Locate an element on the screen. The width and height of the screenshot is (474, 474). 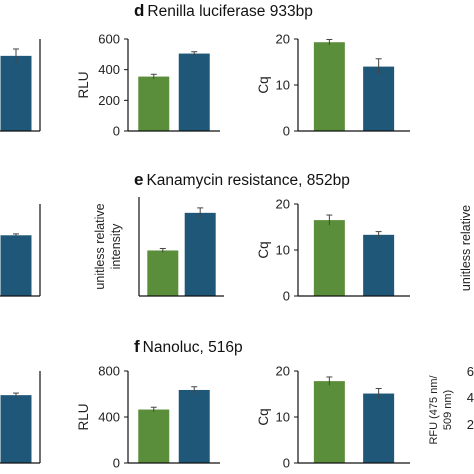
partial-right-tick-label-2: 2 is located at coordinates (470, 424).